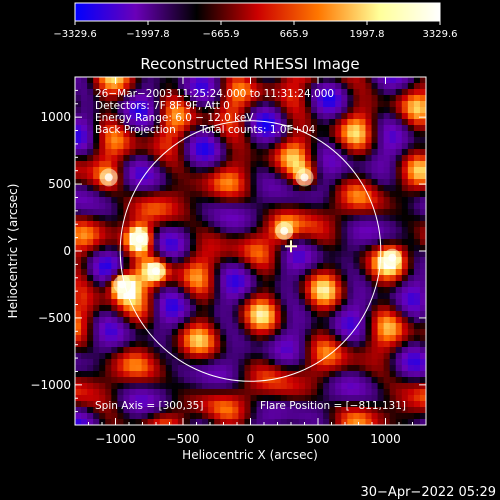 The width and height of the screenshot is (500, 500). I want to click on annotation-time-range: 26−Mar−2003 11:25:24.000 to 11:31:24.000, so click(214, 94).